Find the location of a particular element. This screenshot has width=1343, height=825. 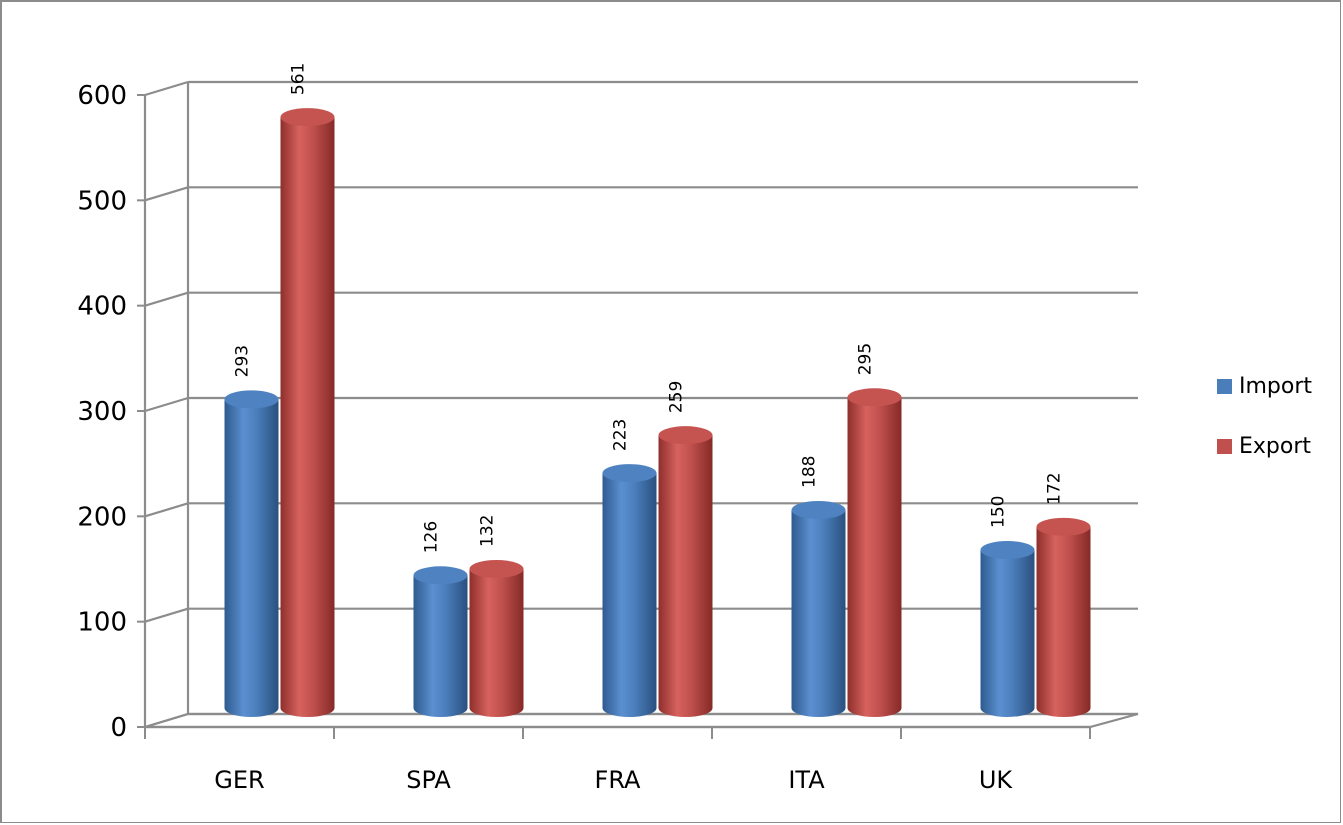

bar-export-ita is located at coordinates (874, 552).